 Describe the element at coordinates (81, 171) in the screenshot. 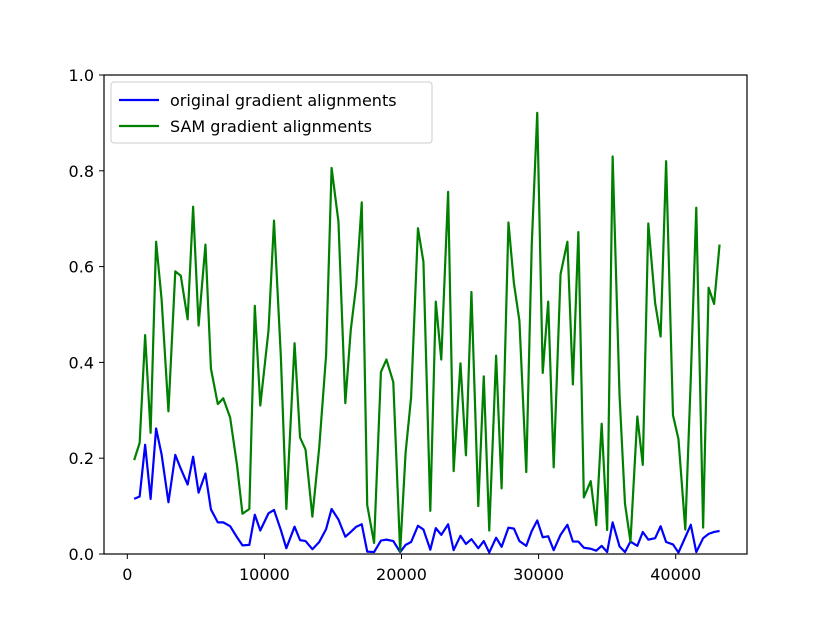

I see `y-tick-label: 0.8` at that location.